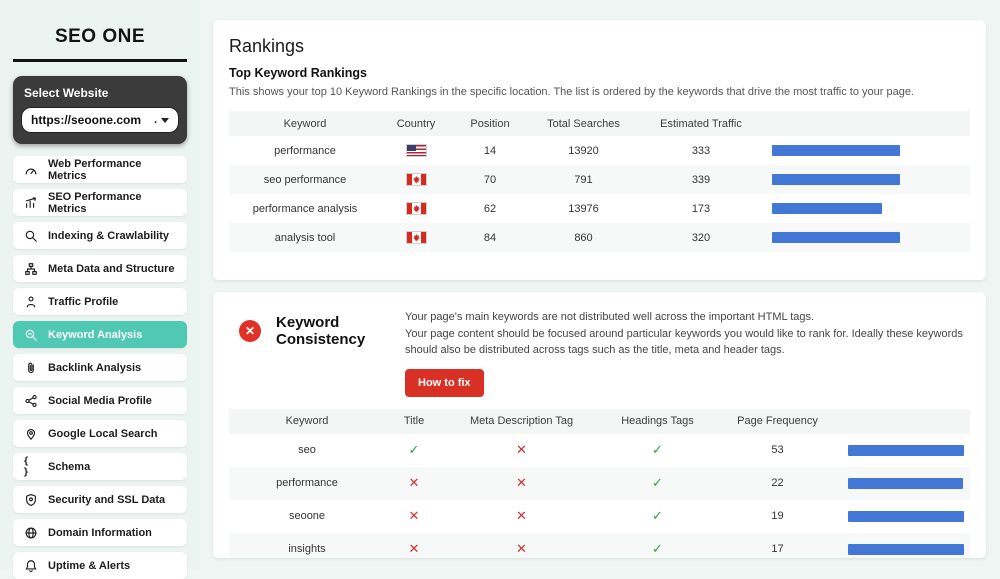 The image size is (1000, 579). What do you see at coordinates (305, 179) in the screenshot?
I see `keyword-cell: seo performance` at bounding box center [305, 179].